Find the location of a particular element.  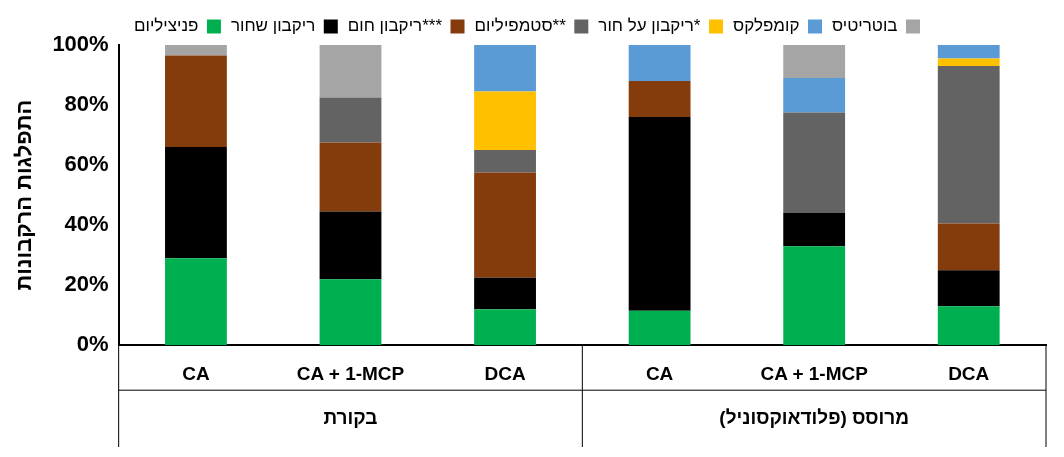

legend-label: ריקבון שחור is located at coordinates (273, 26).